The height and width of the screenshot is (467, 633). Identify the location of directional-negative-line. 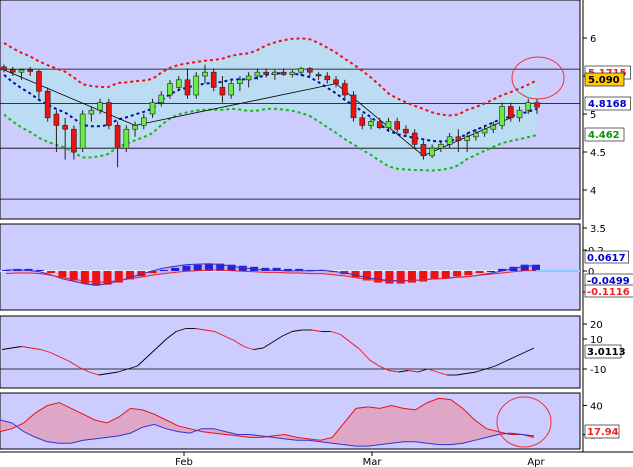
(267, 433).